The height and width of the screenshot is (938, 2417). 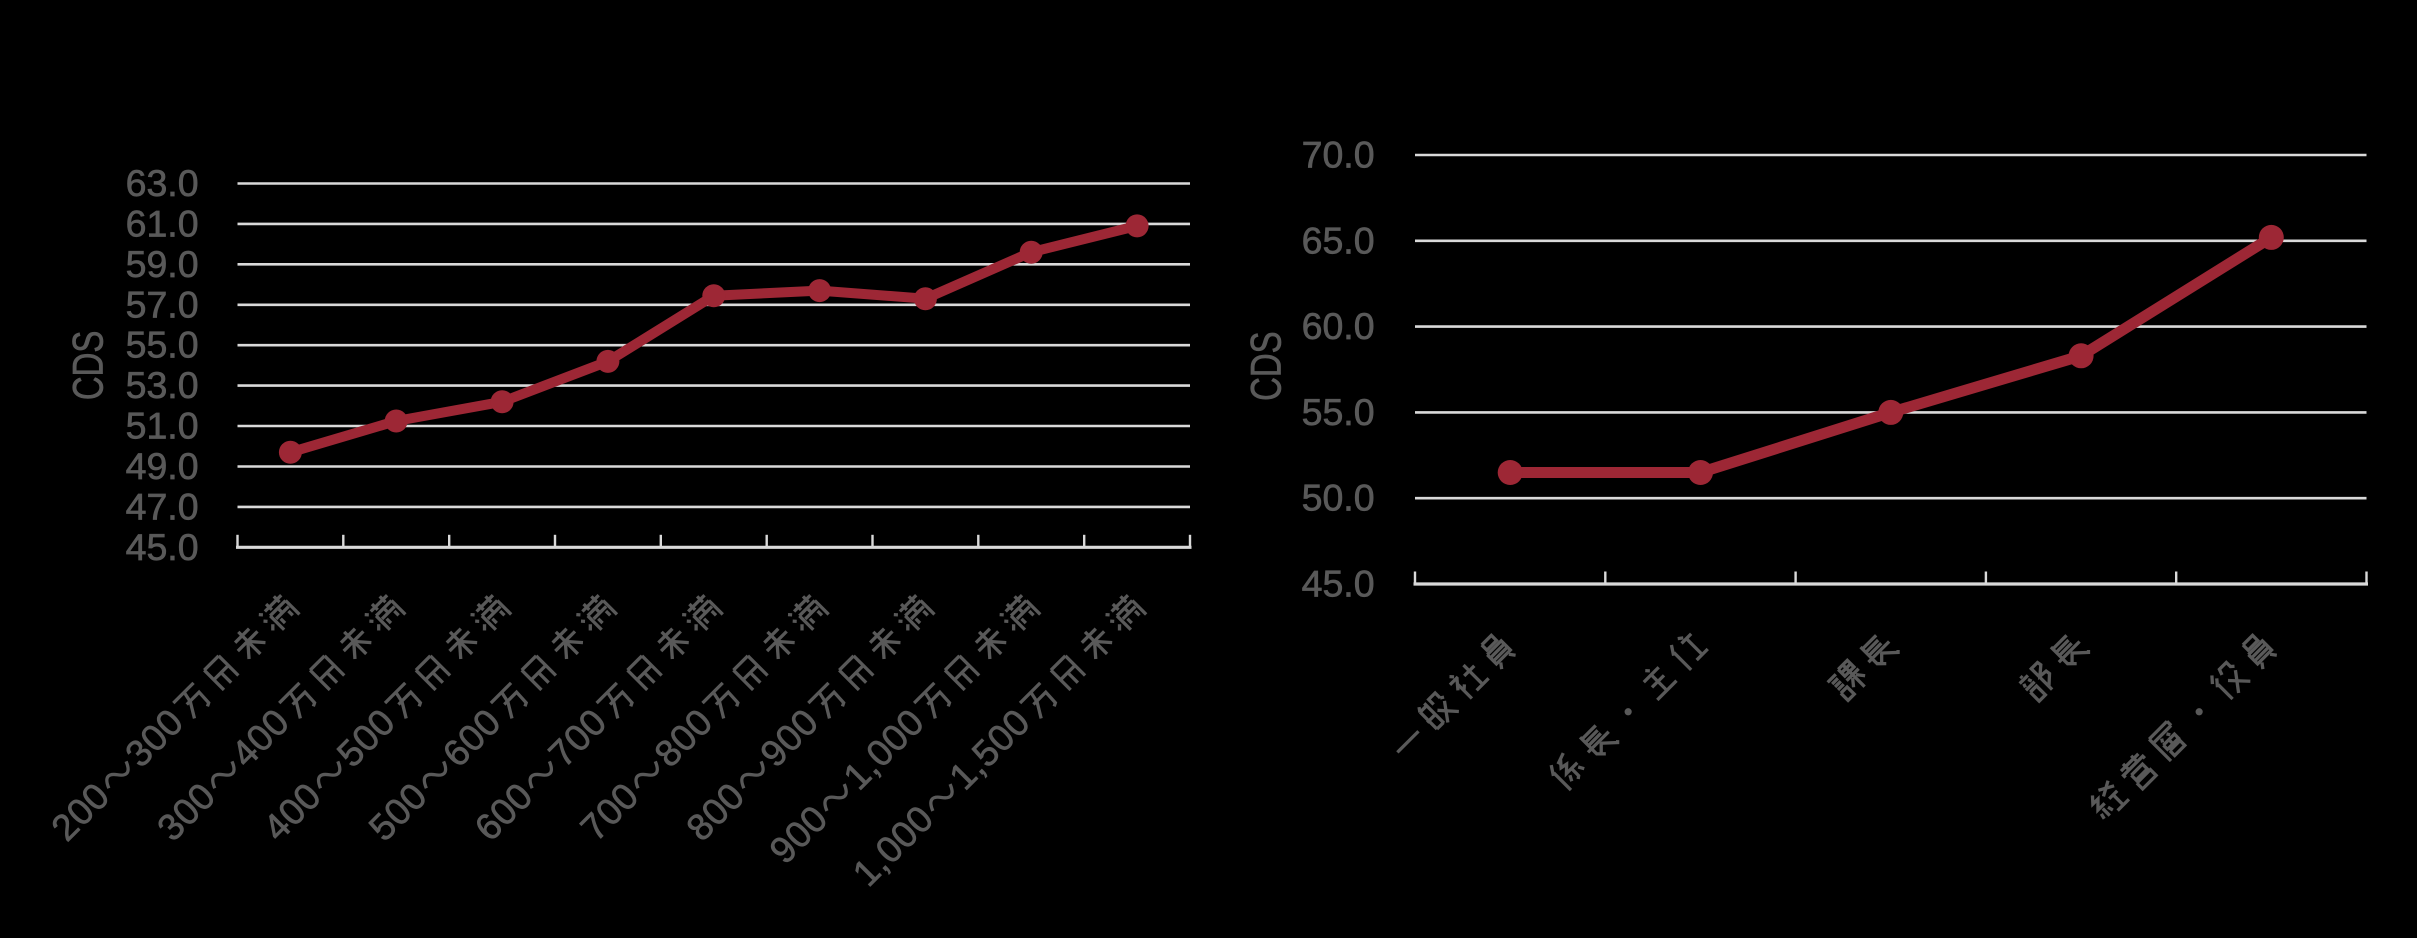 What do you see at coordinates (1338, 240) in the screenshot?
I see `svg-text: 65.0` at bounding box center [1338, 240].